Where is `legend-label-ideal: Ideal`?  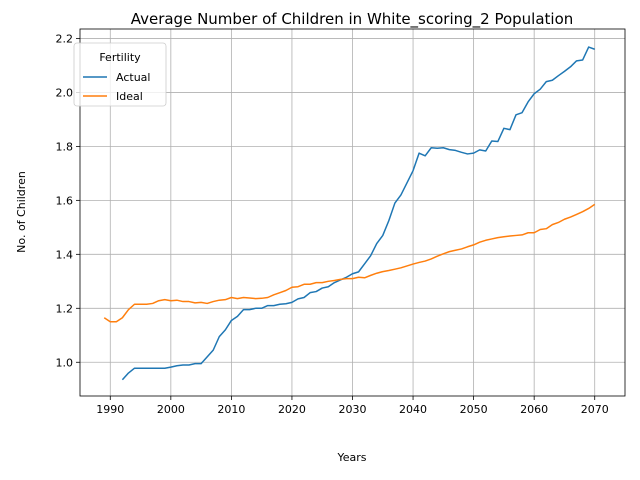 legend-label-ideal: Ideal is located at coordinates (129, 96).